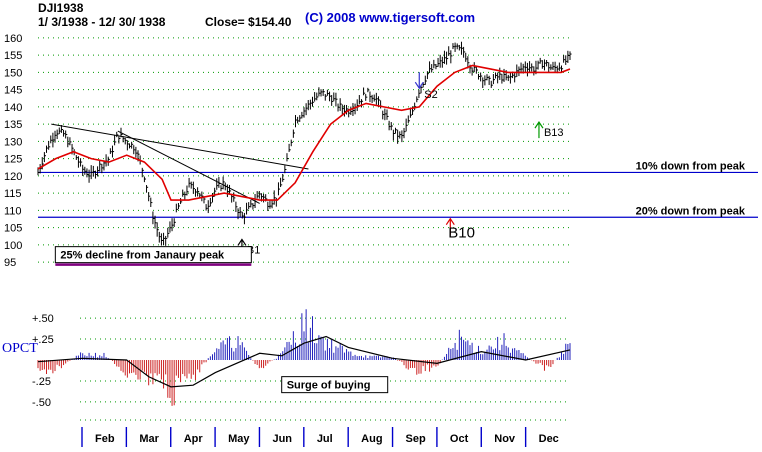 This screenshot has width=762, height=452. Describe the element at coordinates (13, 177) in the screenshot. I see `price-y-tick-label: 120` at that location.